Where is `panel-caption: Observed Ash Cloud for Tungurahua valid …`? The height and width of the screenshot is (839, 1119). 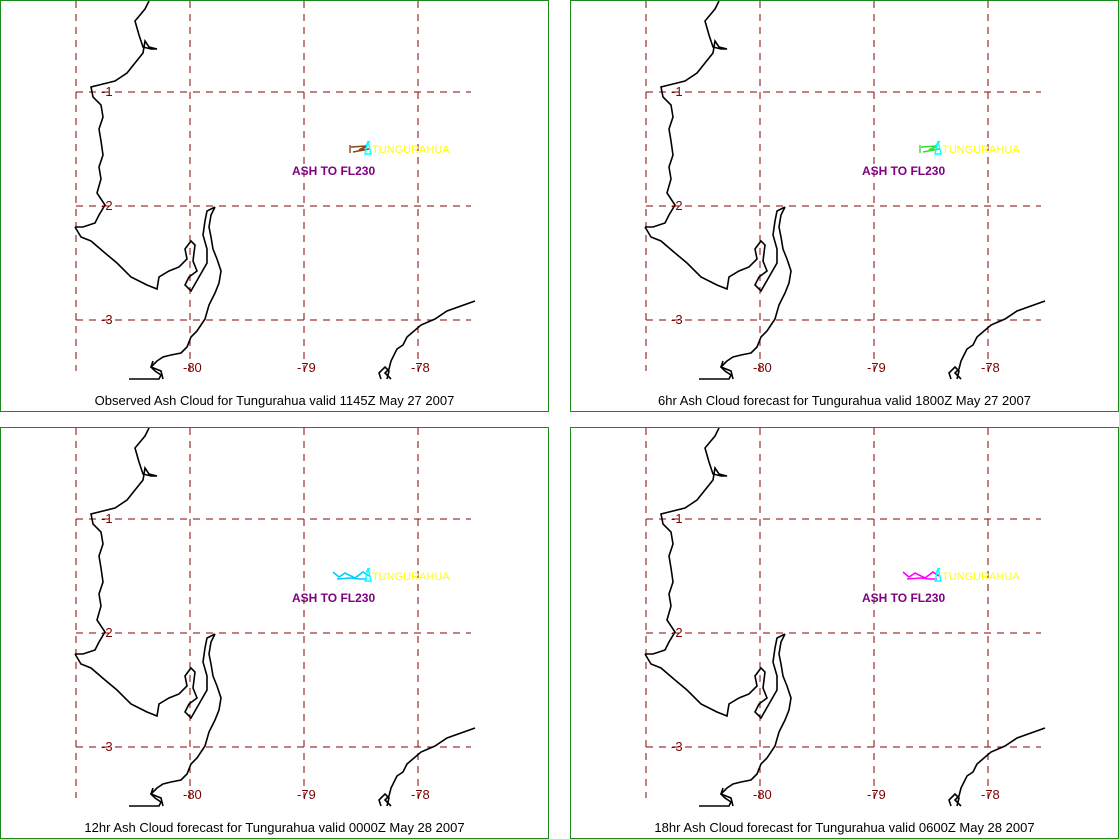
panel-caption: Observed Ash Cloud for Tungurahua valid … is located at coordinates (274, 400).